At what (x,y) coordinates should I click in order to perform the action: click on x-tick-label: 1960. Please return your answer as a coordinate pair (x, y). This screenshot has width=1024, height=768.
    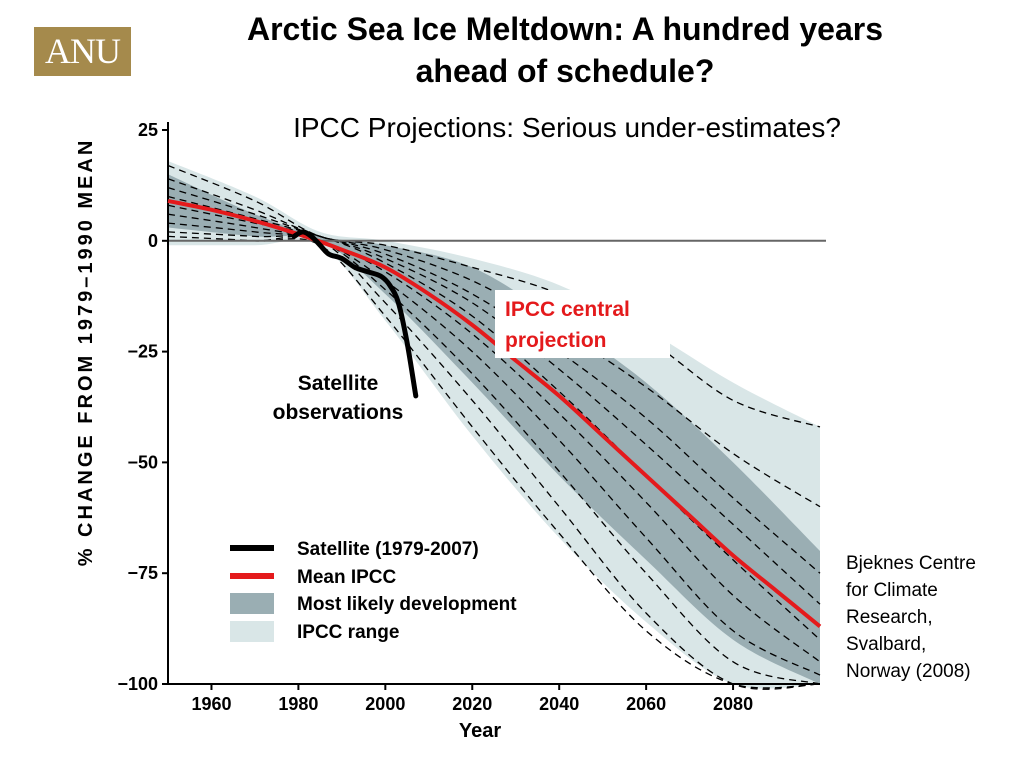
    Looking at the image, I should click on (211, 704).